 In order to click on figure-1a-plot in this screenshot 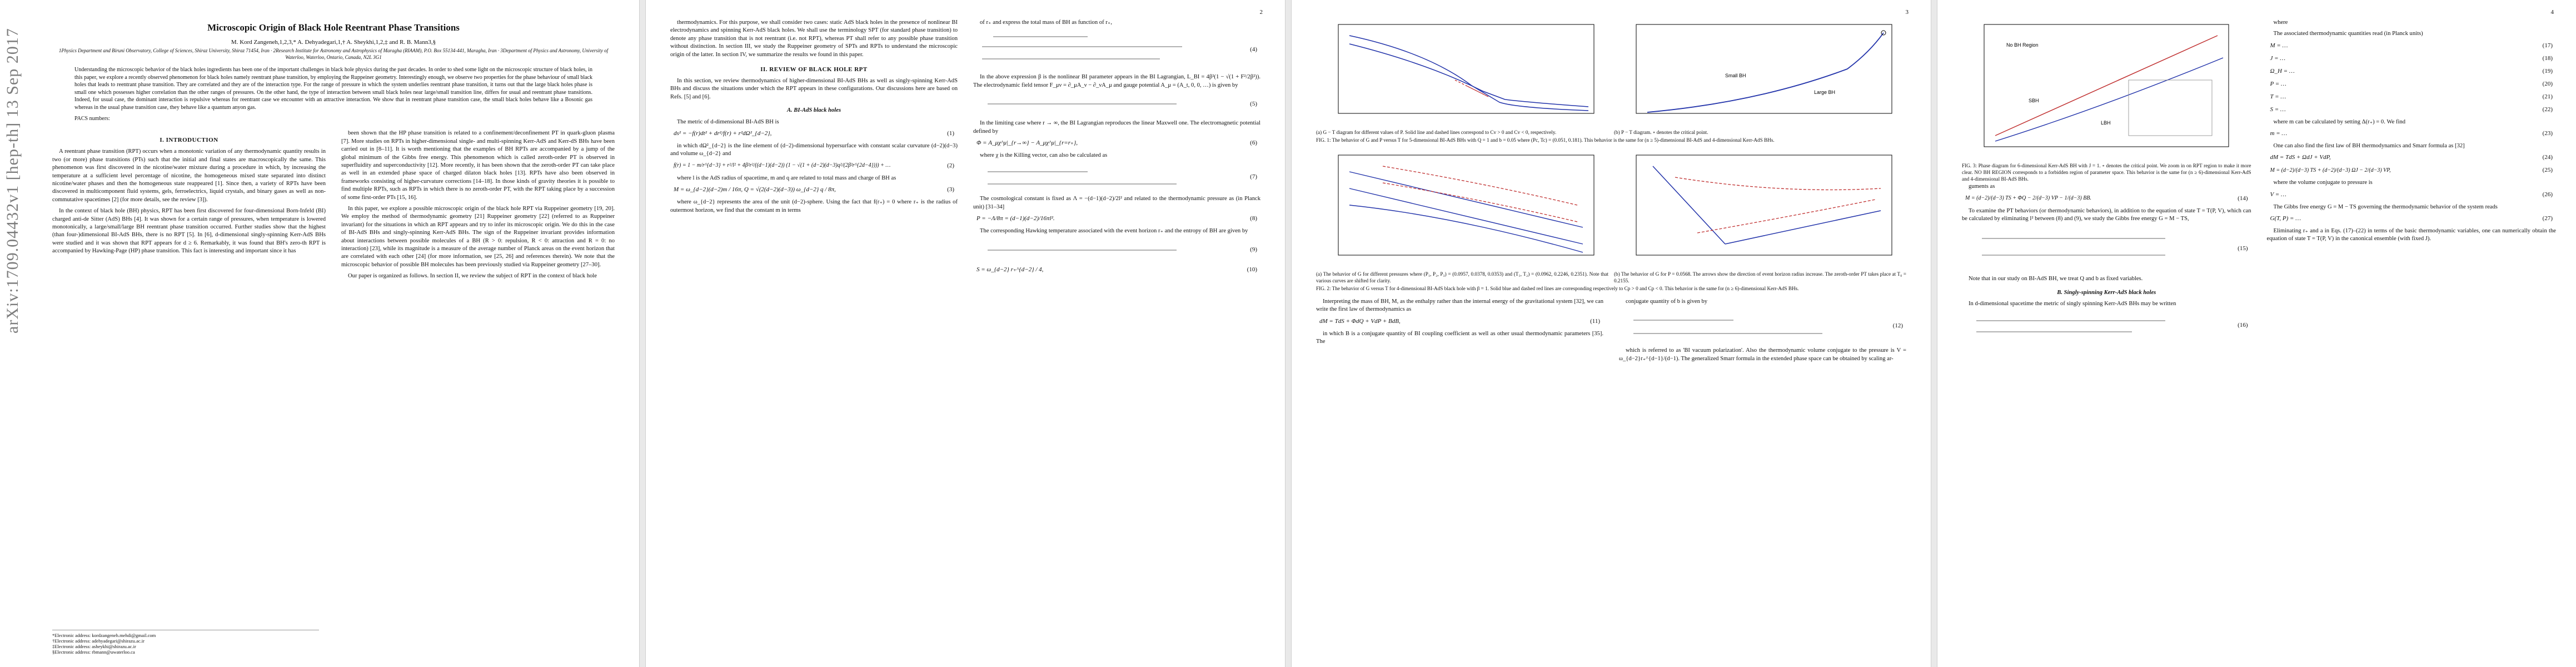, I will do `click(1466, 69)`.